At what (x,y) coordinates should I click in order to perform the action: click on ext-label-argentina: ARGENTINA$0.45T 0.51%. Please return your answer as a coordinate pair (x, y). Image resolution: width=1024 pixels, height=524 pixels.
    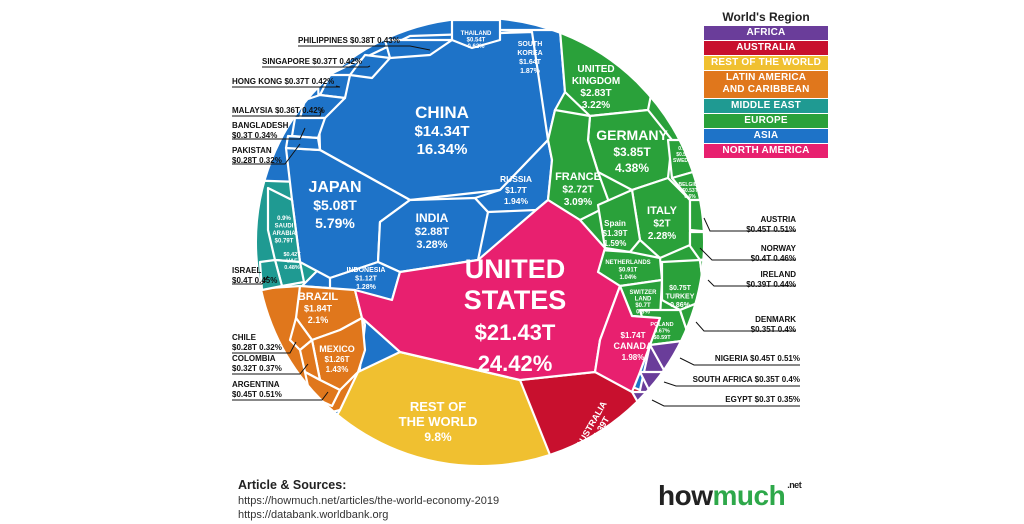
    Looking at the image, I should click on (280, 390).